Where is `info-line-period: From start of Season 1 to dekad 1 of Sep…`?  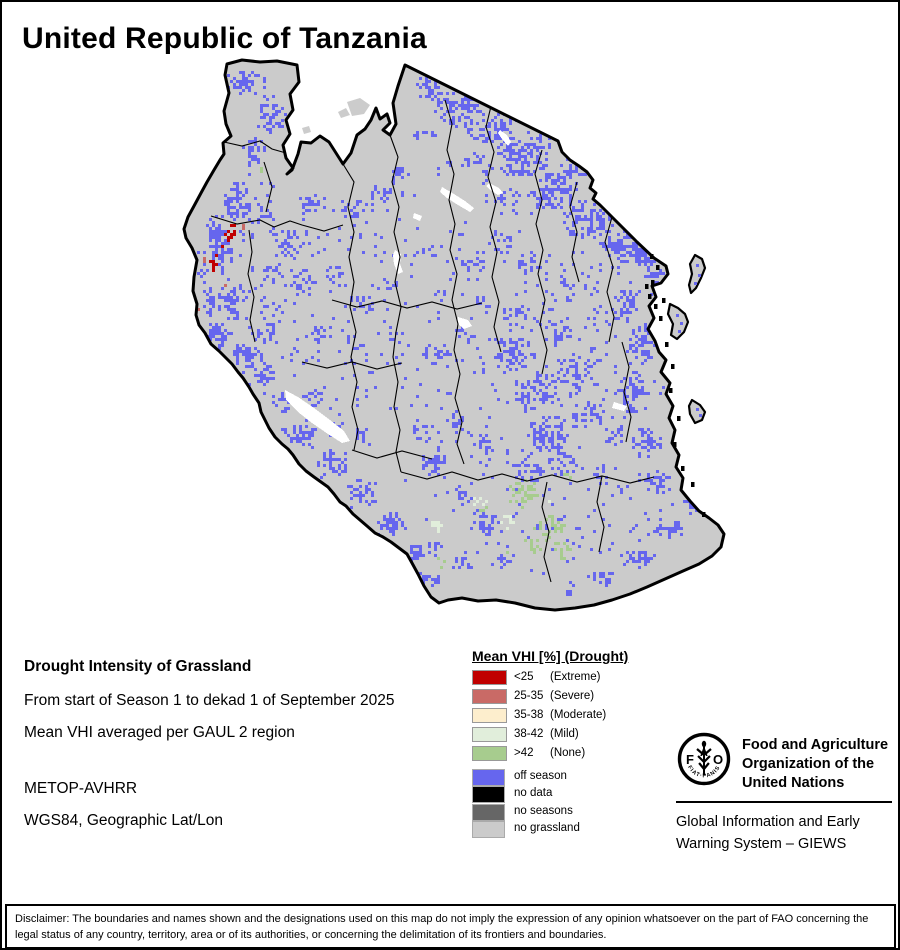 info-line-period: From start of Season 1 to dekad 1 of Sep… is located at coordinates (209, 700).